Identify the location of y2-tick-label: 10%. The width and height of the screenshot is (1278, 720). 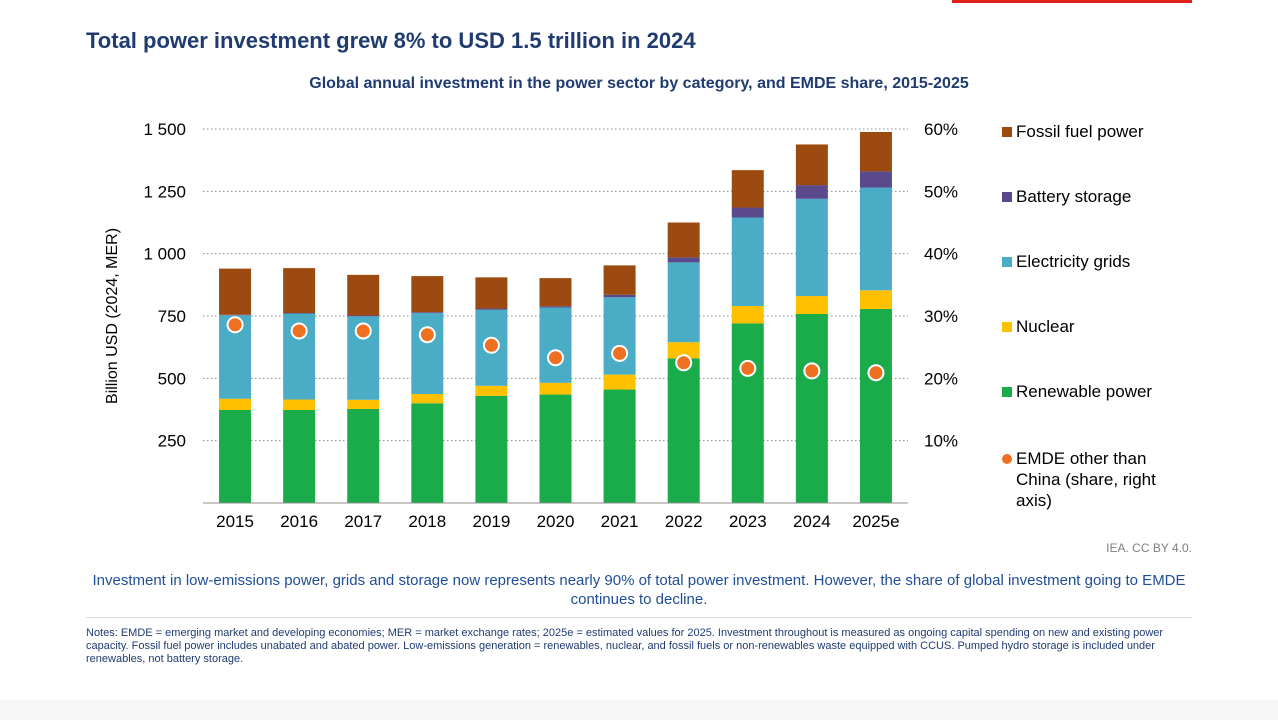
(941, 441).